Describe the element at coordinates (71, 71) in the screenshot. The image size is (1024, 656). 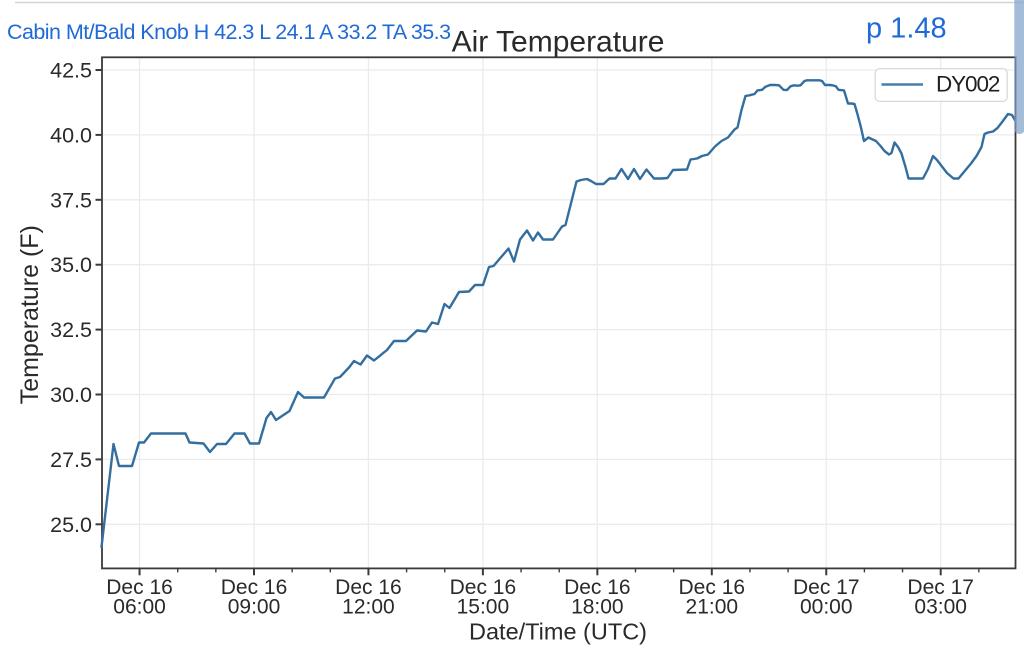
I see `svg-text: 42.5` at that location.